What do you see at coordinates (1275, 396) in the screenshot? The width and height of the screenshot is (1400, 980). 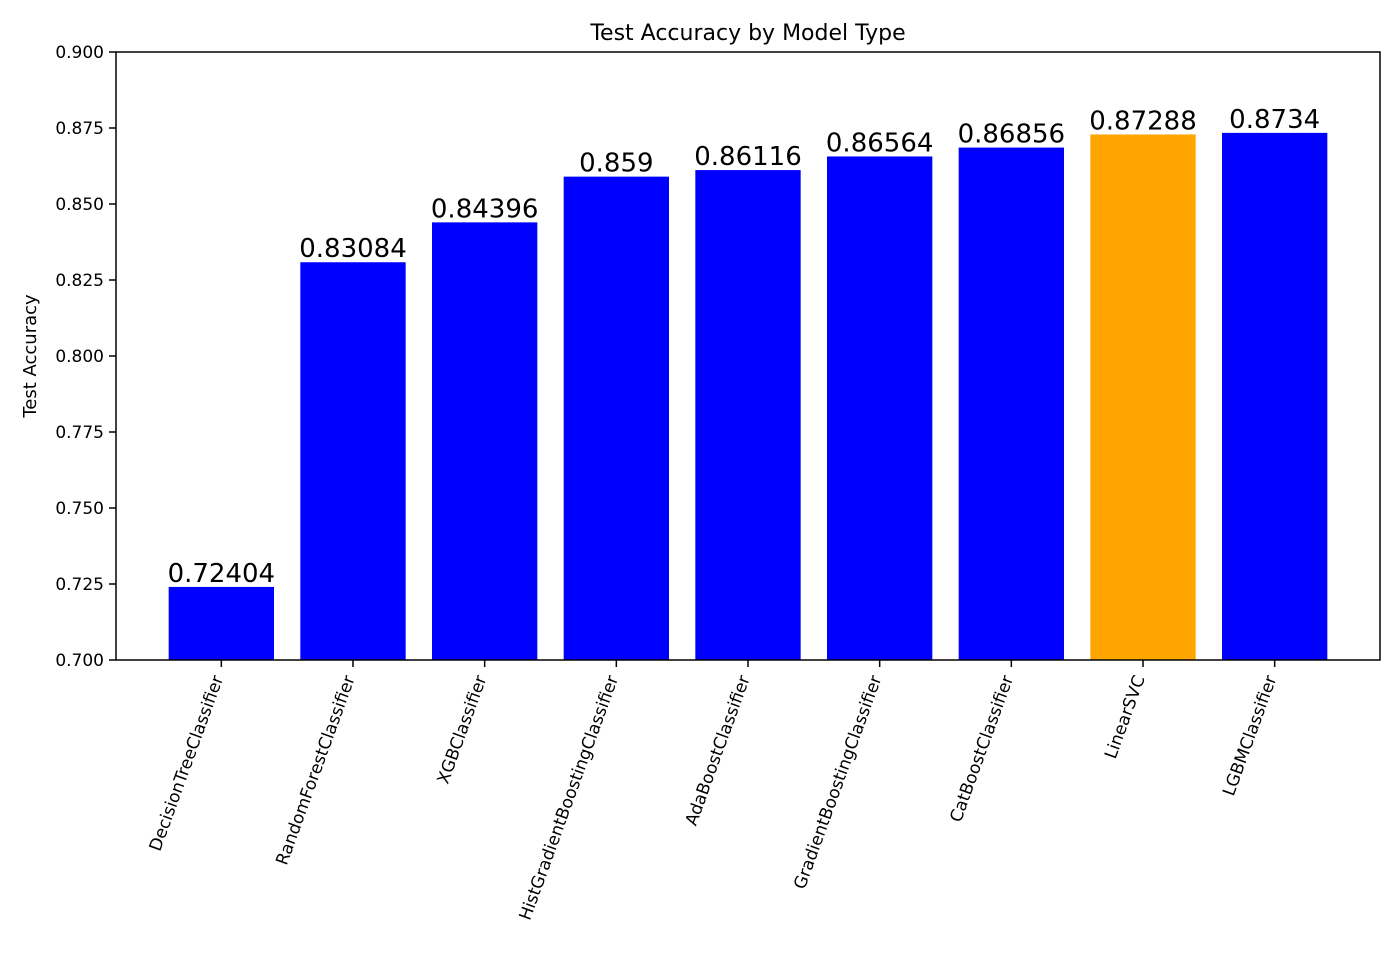 I see `bar-LGBMClassifier` at bounding box center [1275, 396].